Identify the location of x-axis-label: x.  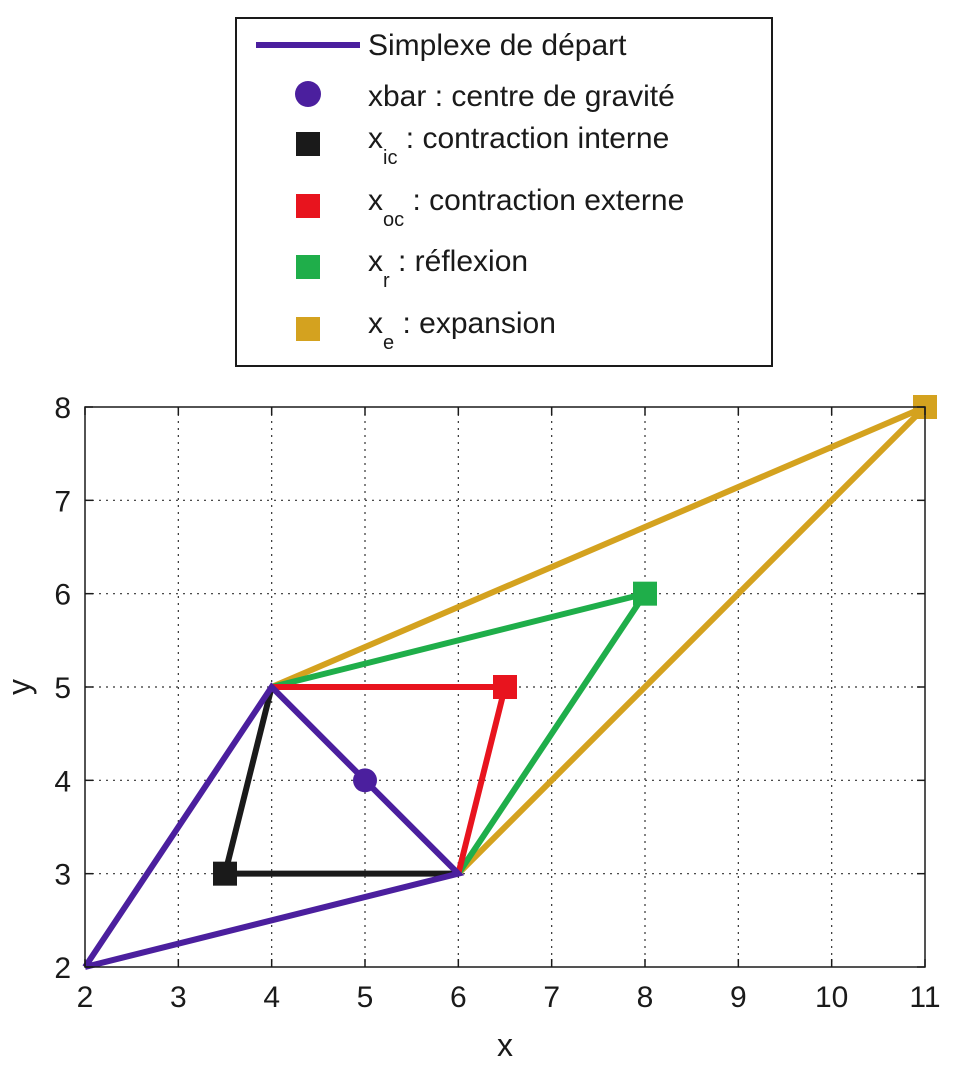
(505, 1045).